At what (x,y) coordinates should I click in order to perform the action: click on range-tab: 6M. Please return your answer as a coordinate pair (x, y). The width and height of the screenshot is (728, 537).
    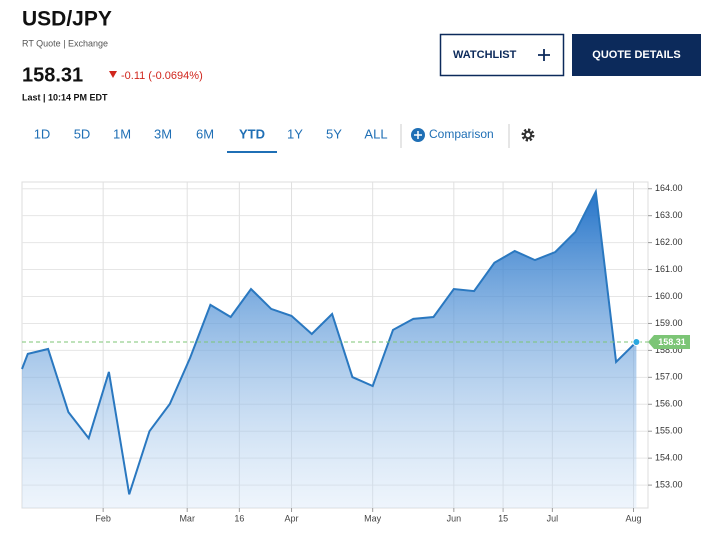
    Looking at the image, I should click on (205, 133).